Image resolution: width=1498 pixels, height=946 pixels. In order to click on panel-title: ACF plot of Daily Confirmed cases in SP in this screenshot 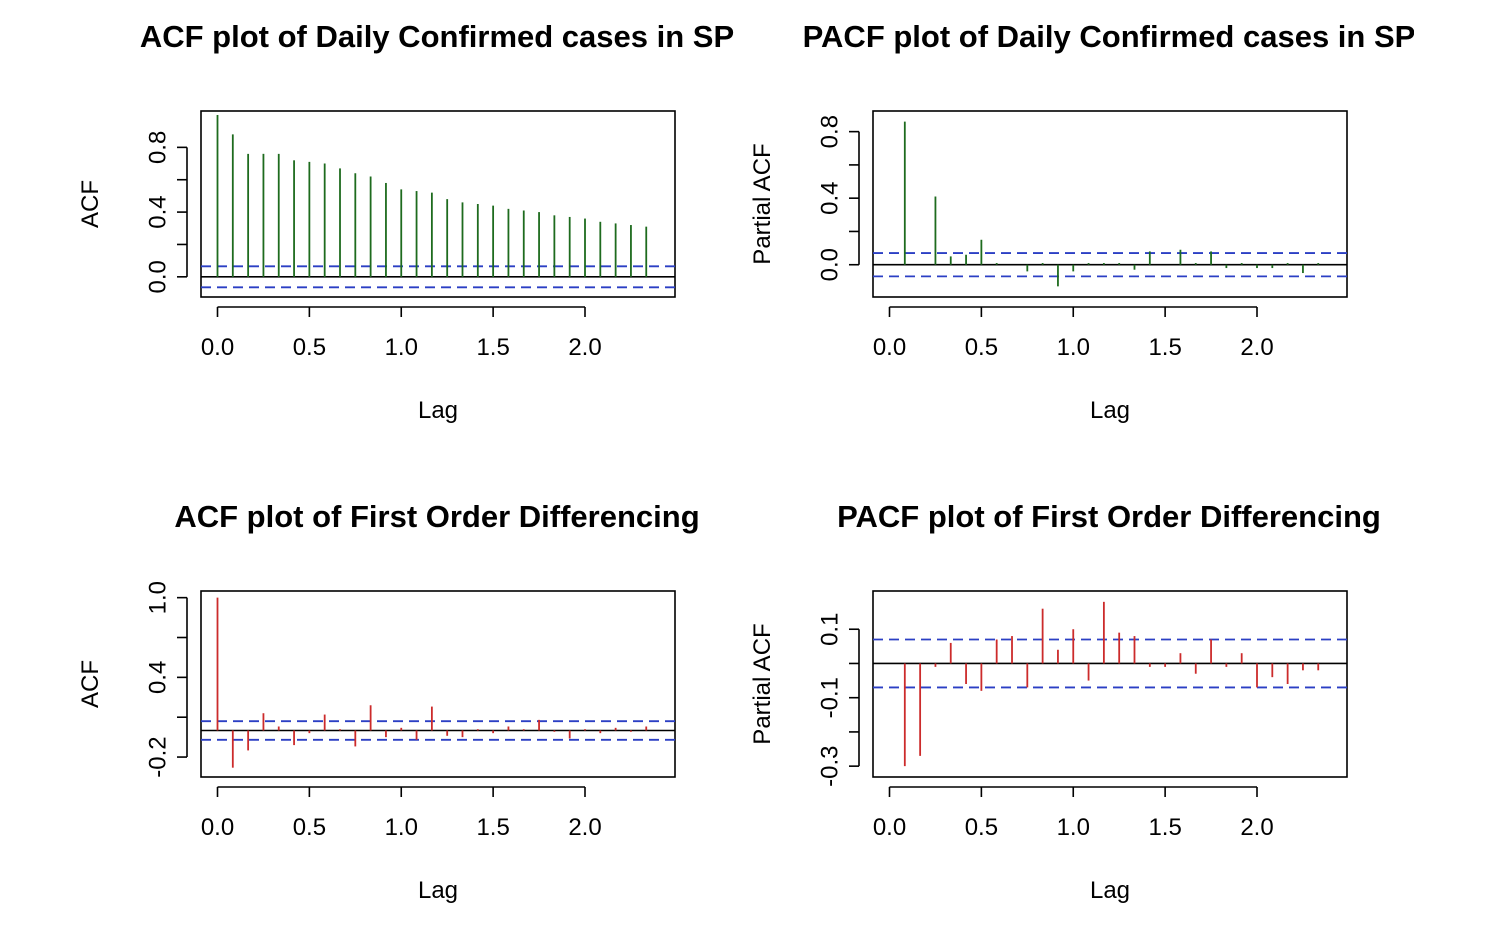, I will do `click(437, 36)`.